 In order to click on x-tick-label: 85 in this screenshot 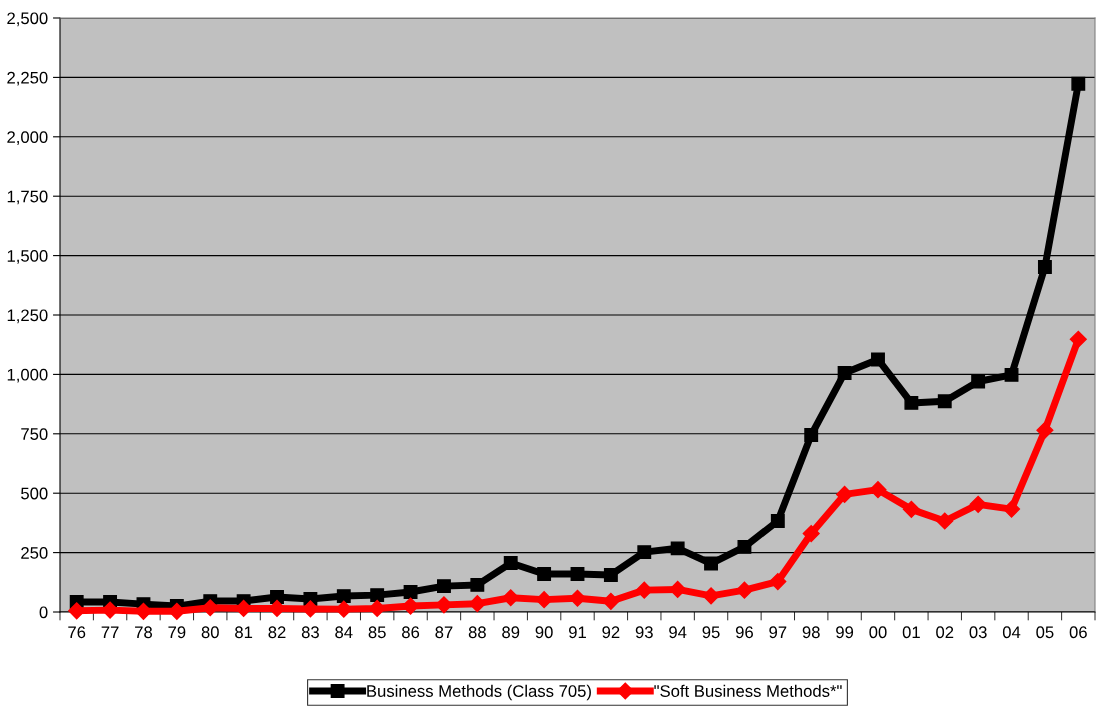, I will do `click(377, 632)`.